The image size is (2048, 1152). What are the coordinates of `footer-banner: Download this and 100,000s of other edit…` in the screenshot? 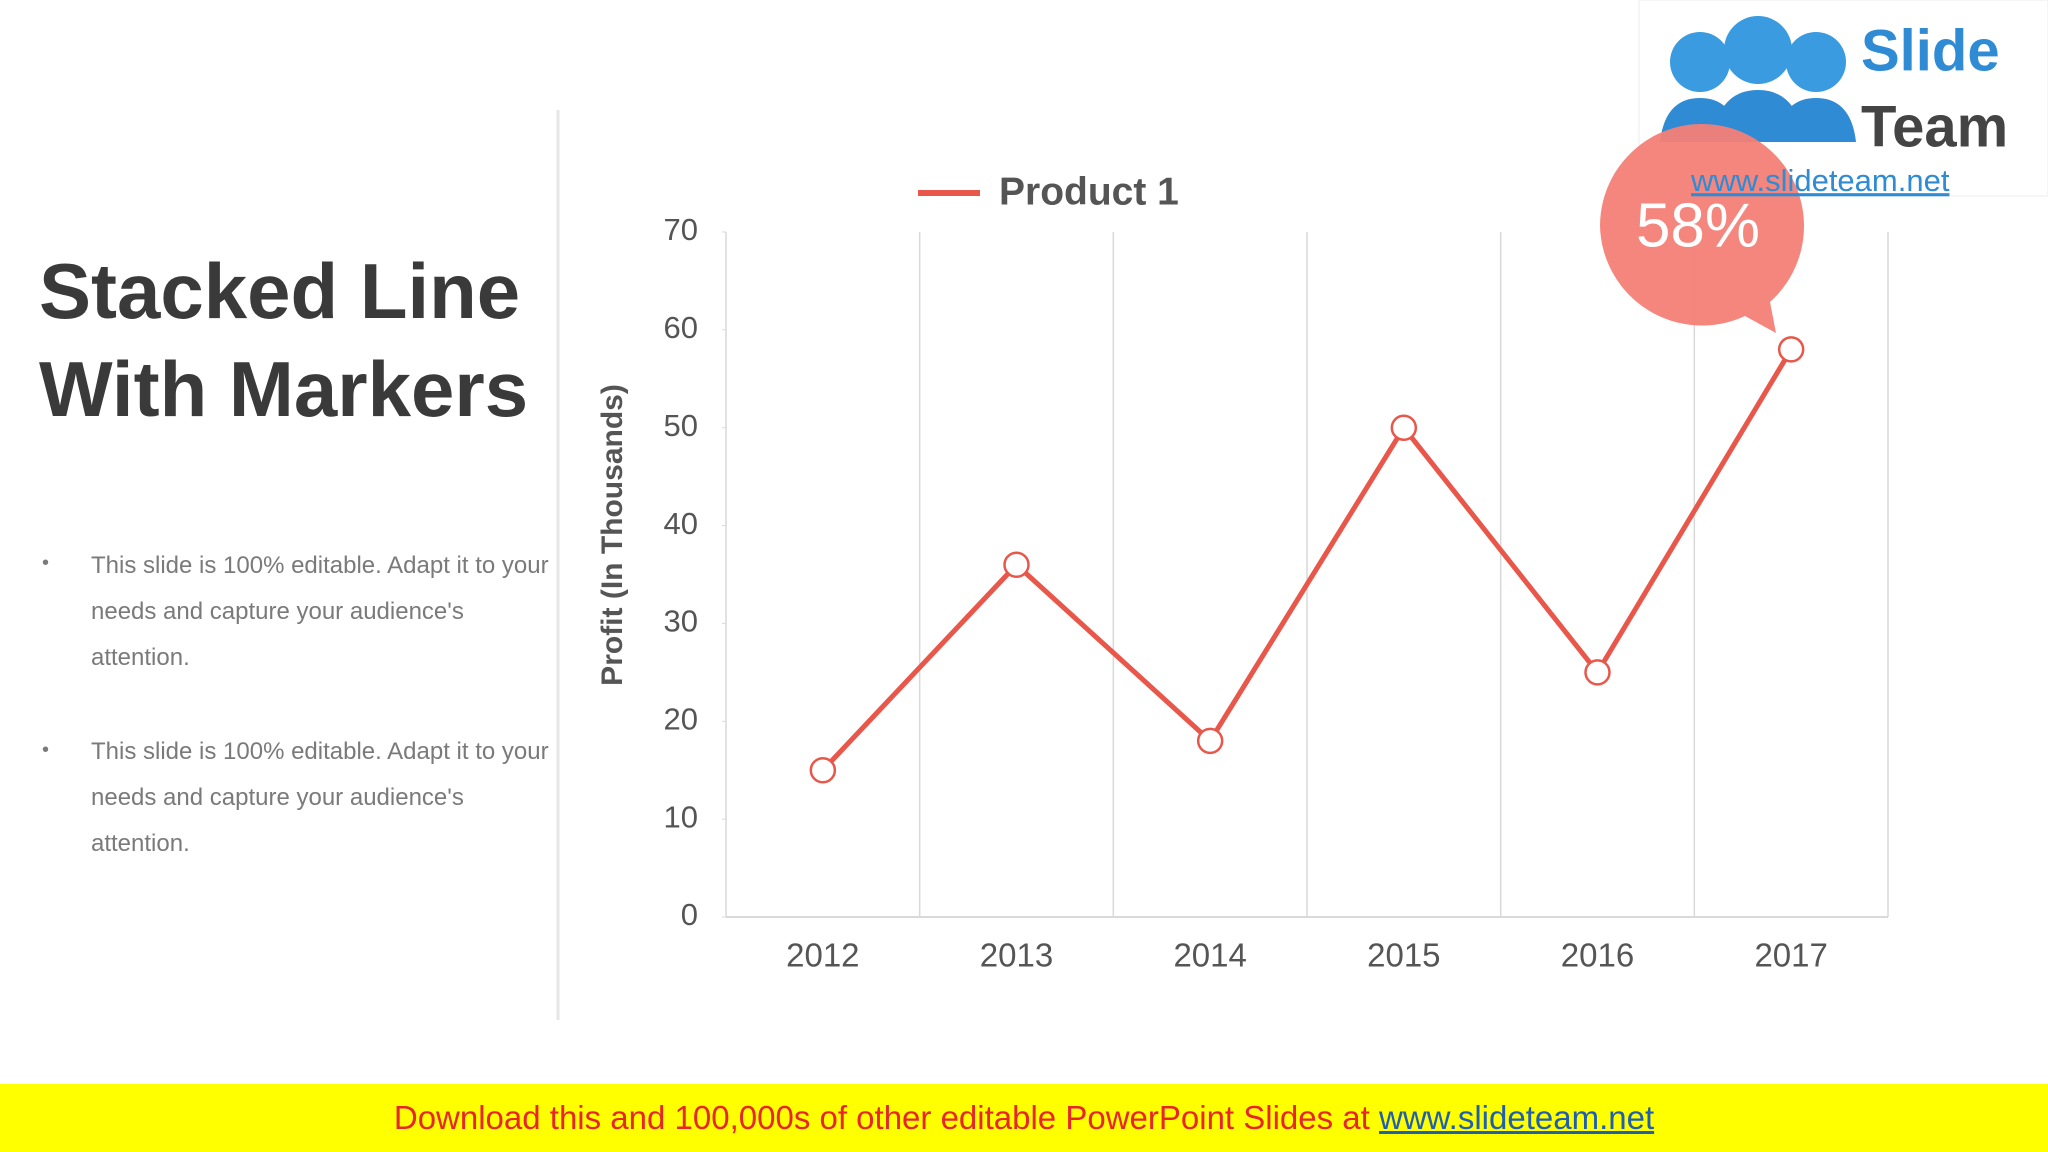 It's located at (1024, 1118).